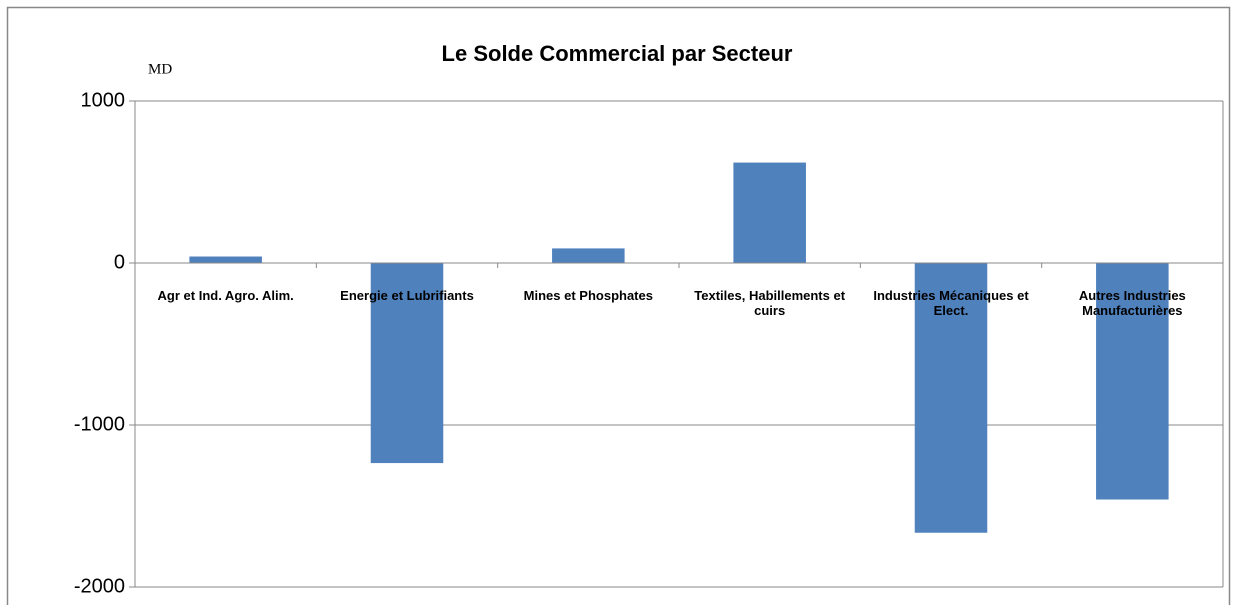 The image size is (1235, 605). Describe the element at coordinates (225, 295) in the screenshot. I see `x-tick-label: Agr et Ind. Agro. Alim.` at that location.